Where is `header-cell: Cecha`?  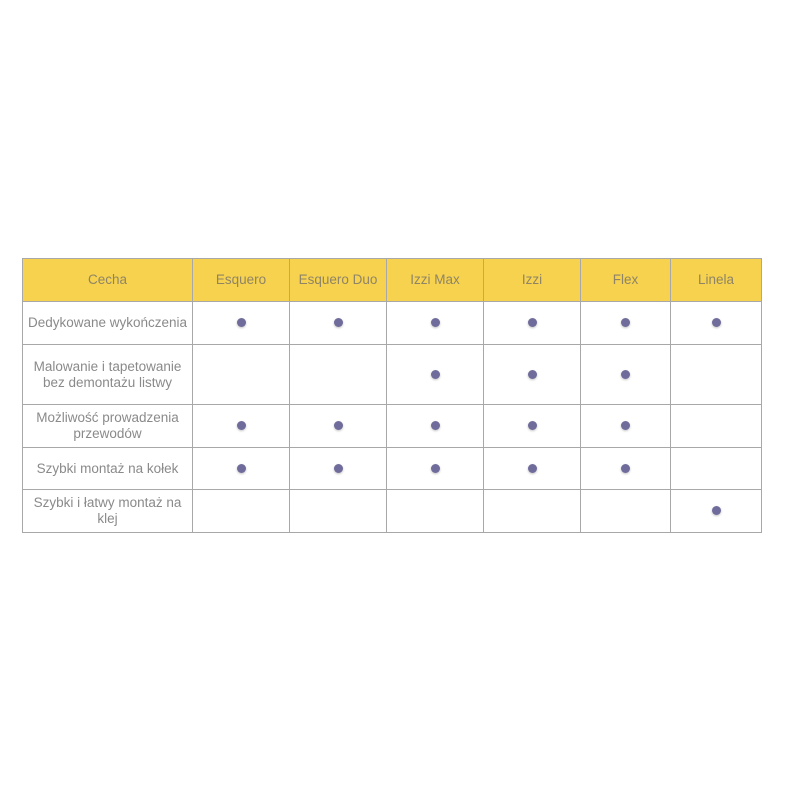 header-cell: Cecha is located at coordinates (107, 280).